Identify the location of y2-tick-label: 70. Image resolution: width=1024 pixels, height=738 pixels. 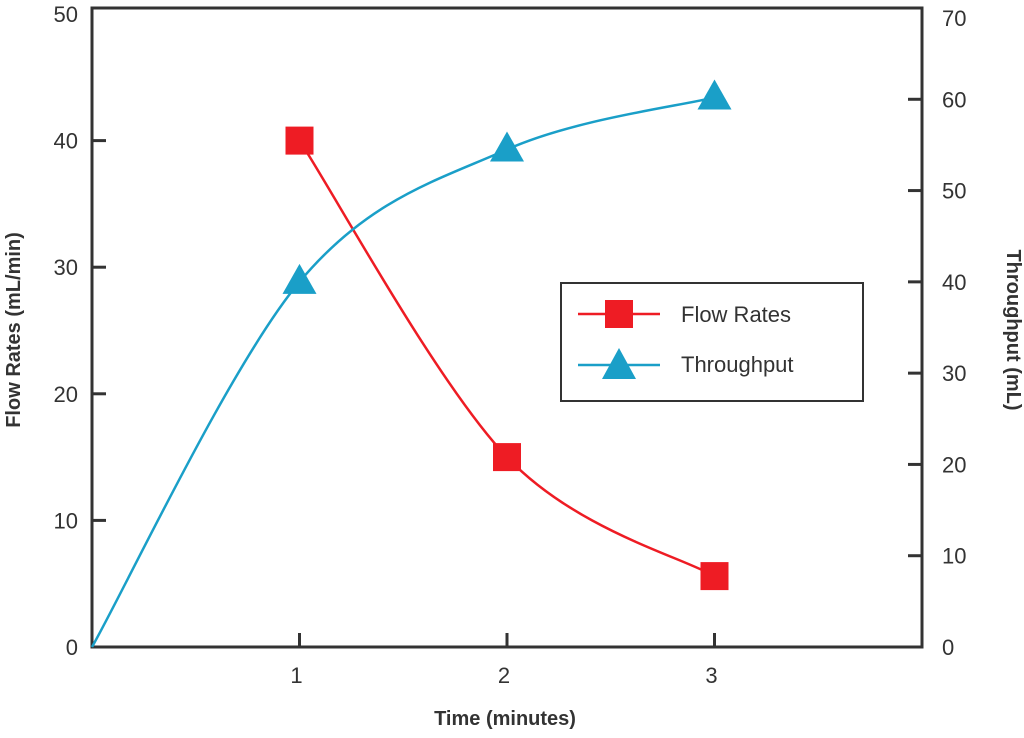
(954, 18).